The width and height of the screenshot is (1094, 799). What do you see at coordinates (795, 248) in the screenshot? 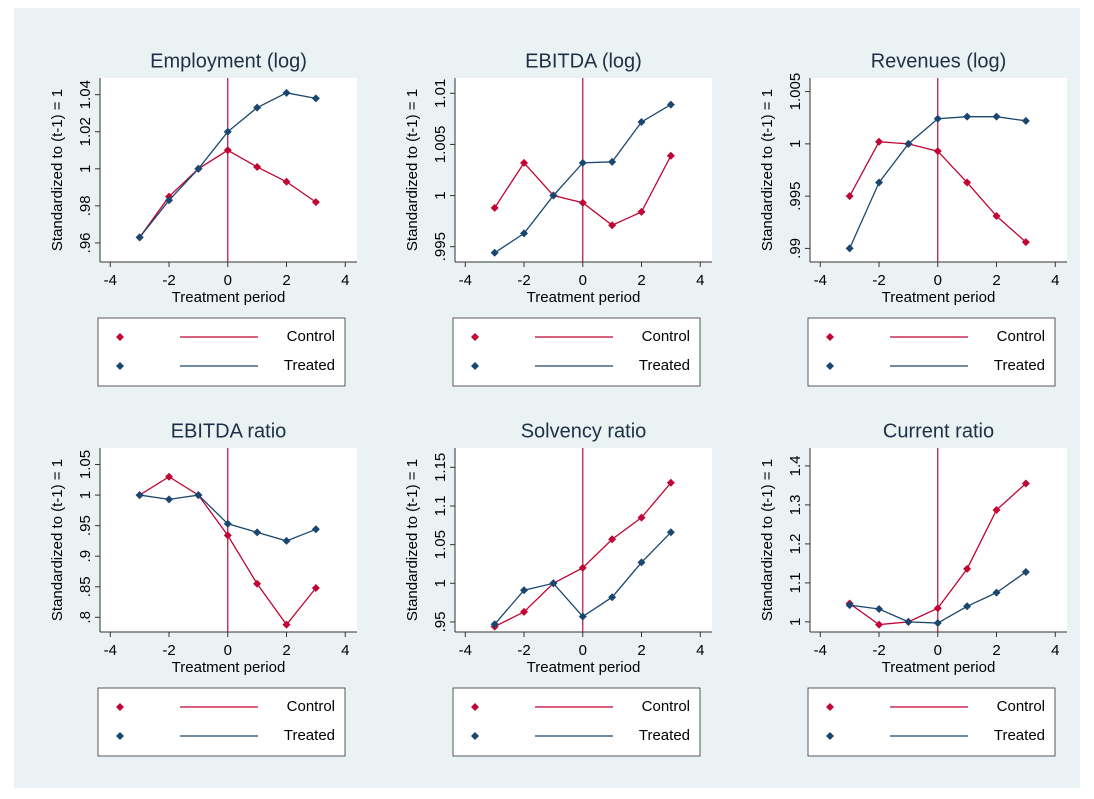
I see `y-tick-label: .99` at bounding box center [795, 248].